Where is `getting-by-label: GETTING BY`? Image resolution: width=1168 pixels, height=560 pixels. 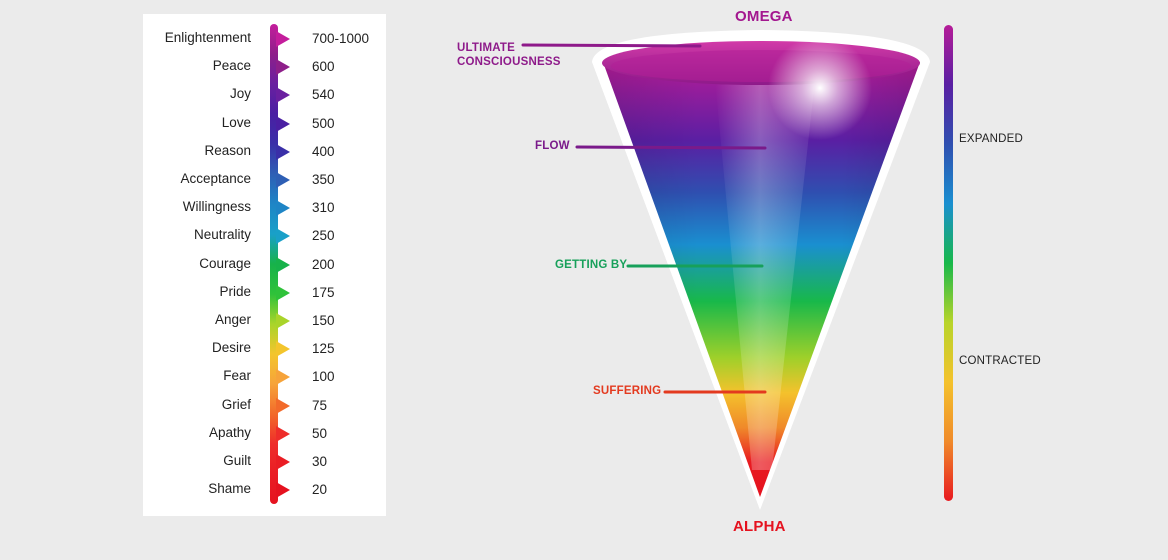
getting-by-label: GETTING BY is located at coordinates (591, 265).